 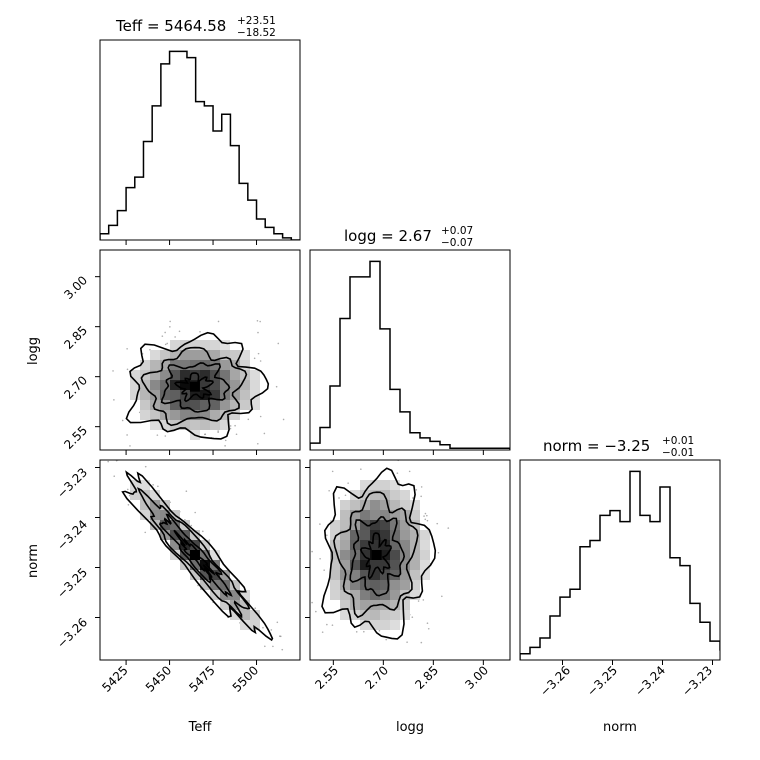 I want to click on axes-frame-norm-logg, so click(x=410, y=560).